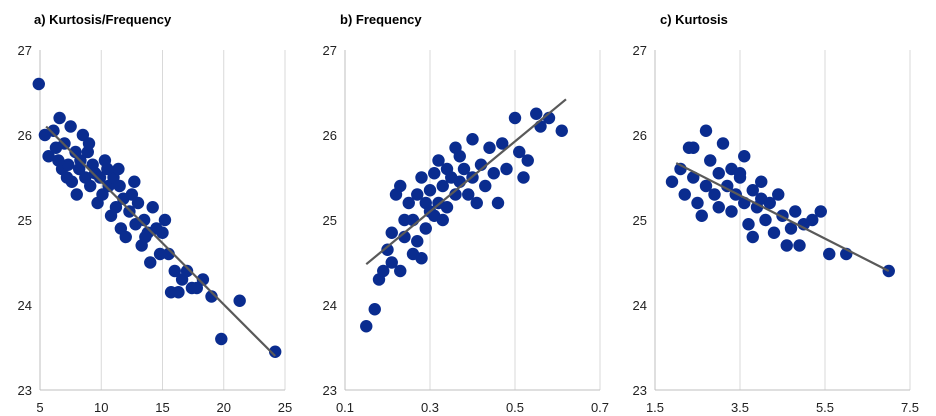 The width and height of the screenshot is (936, 416). I want to click on panel-title: b) Frequency, so click(381, 19).